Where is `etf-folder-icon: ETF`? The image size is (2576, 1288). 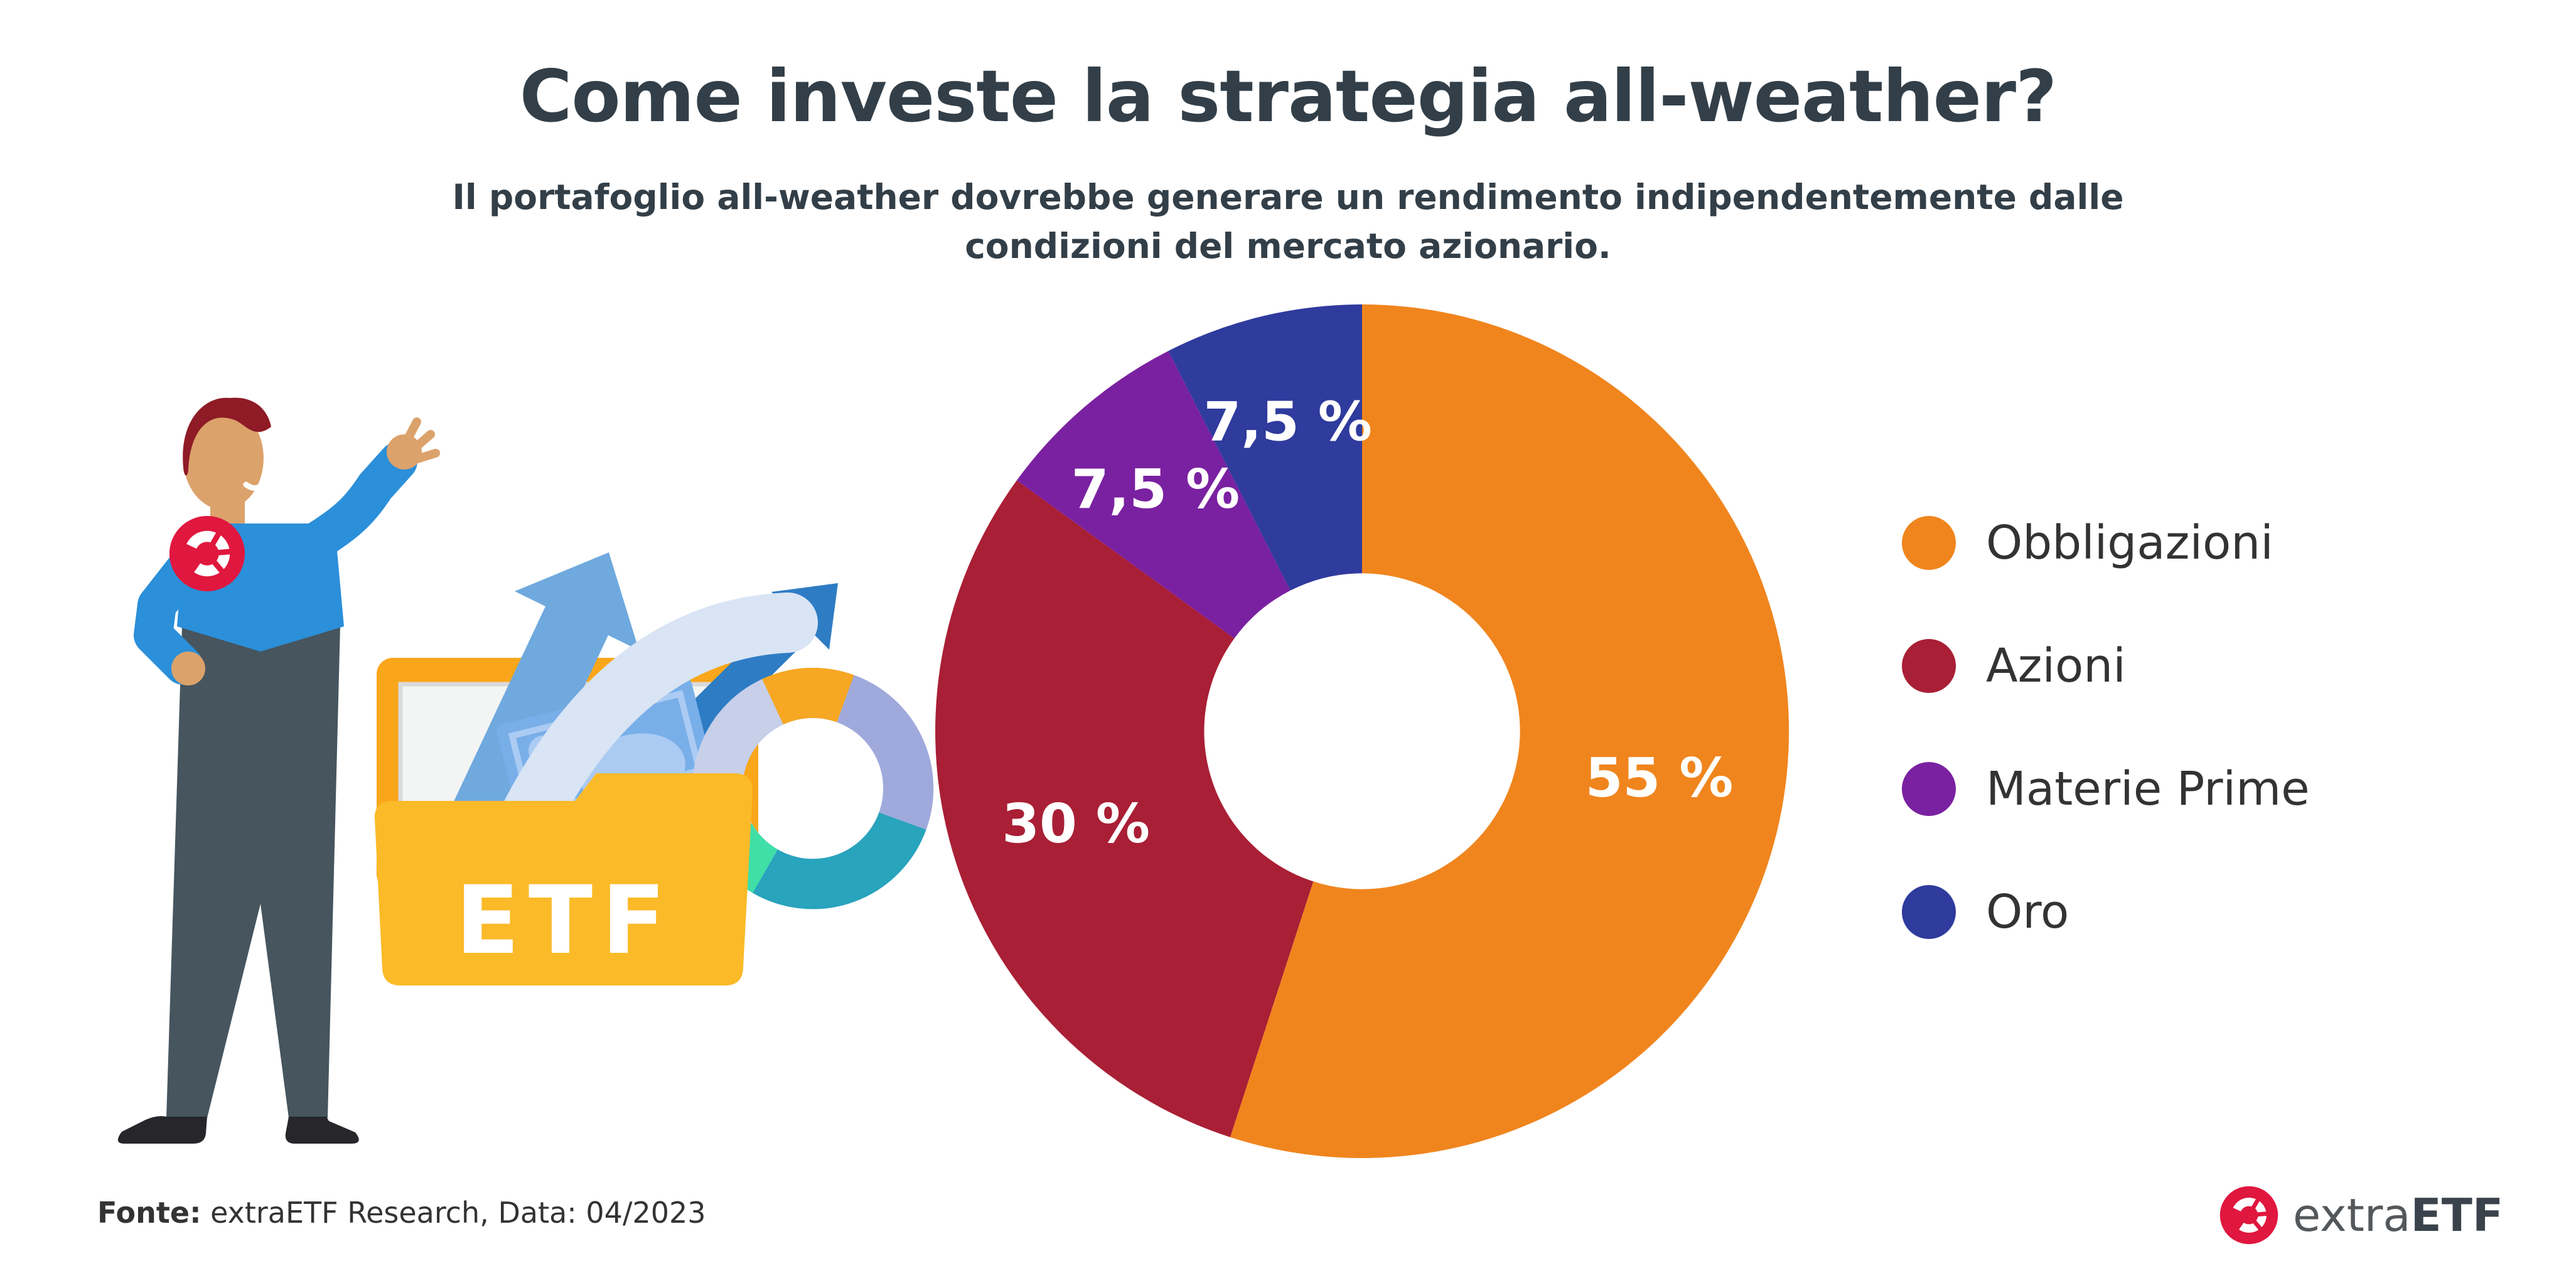 etf-folder-icon: ETF is located at coordinates (654, 768).